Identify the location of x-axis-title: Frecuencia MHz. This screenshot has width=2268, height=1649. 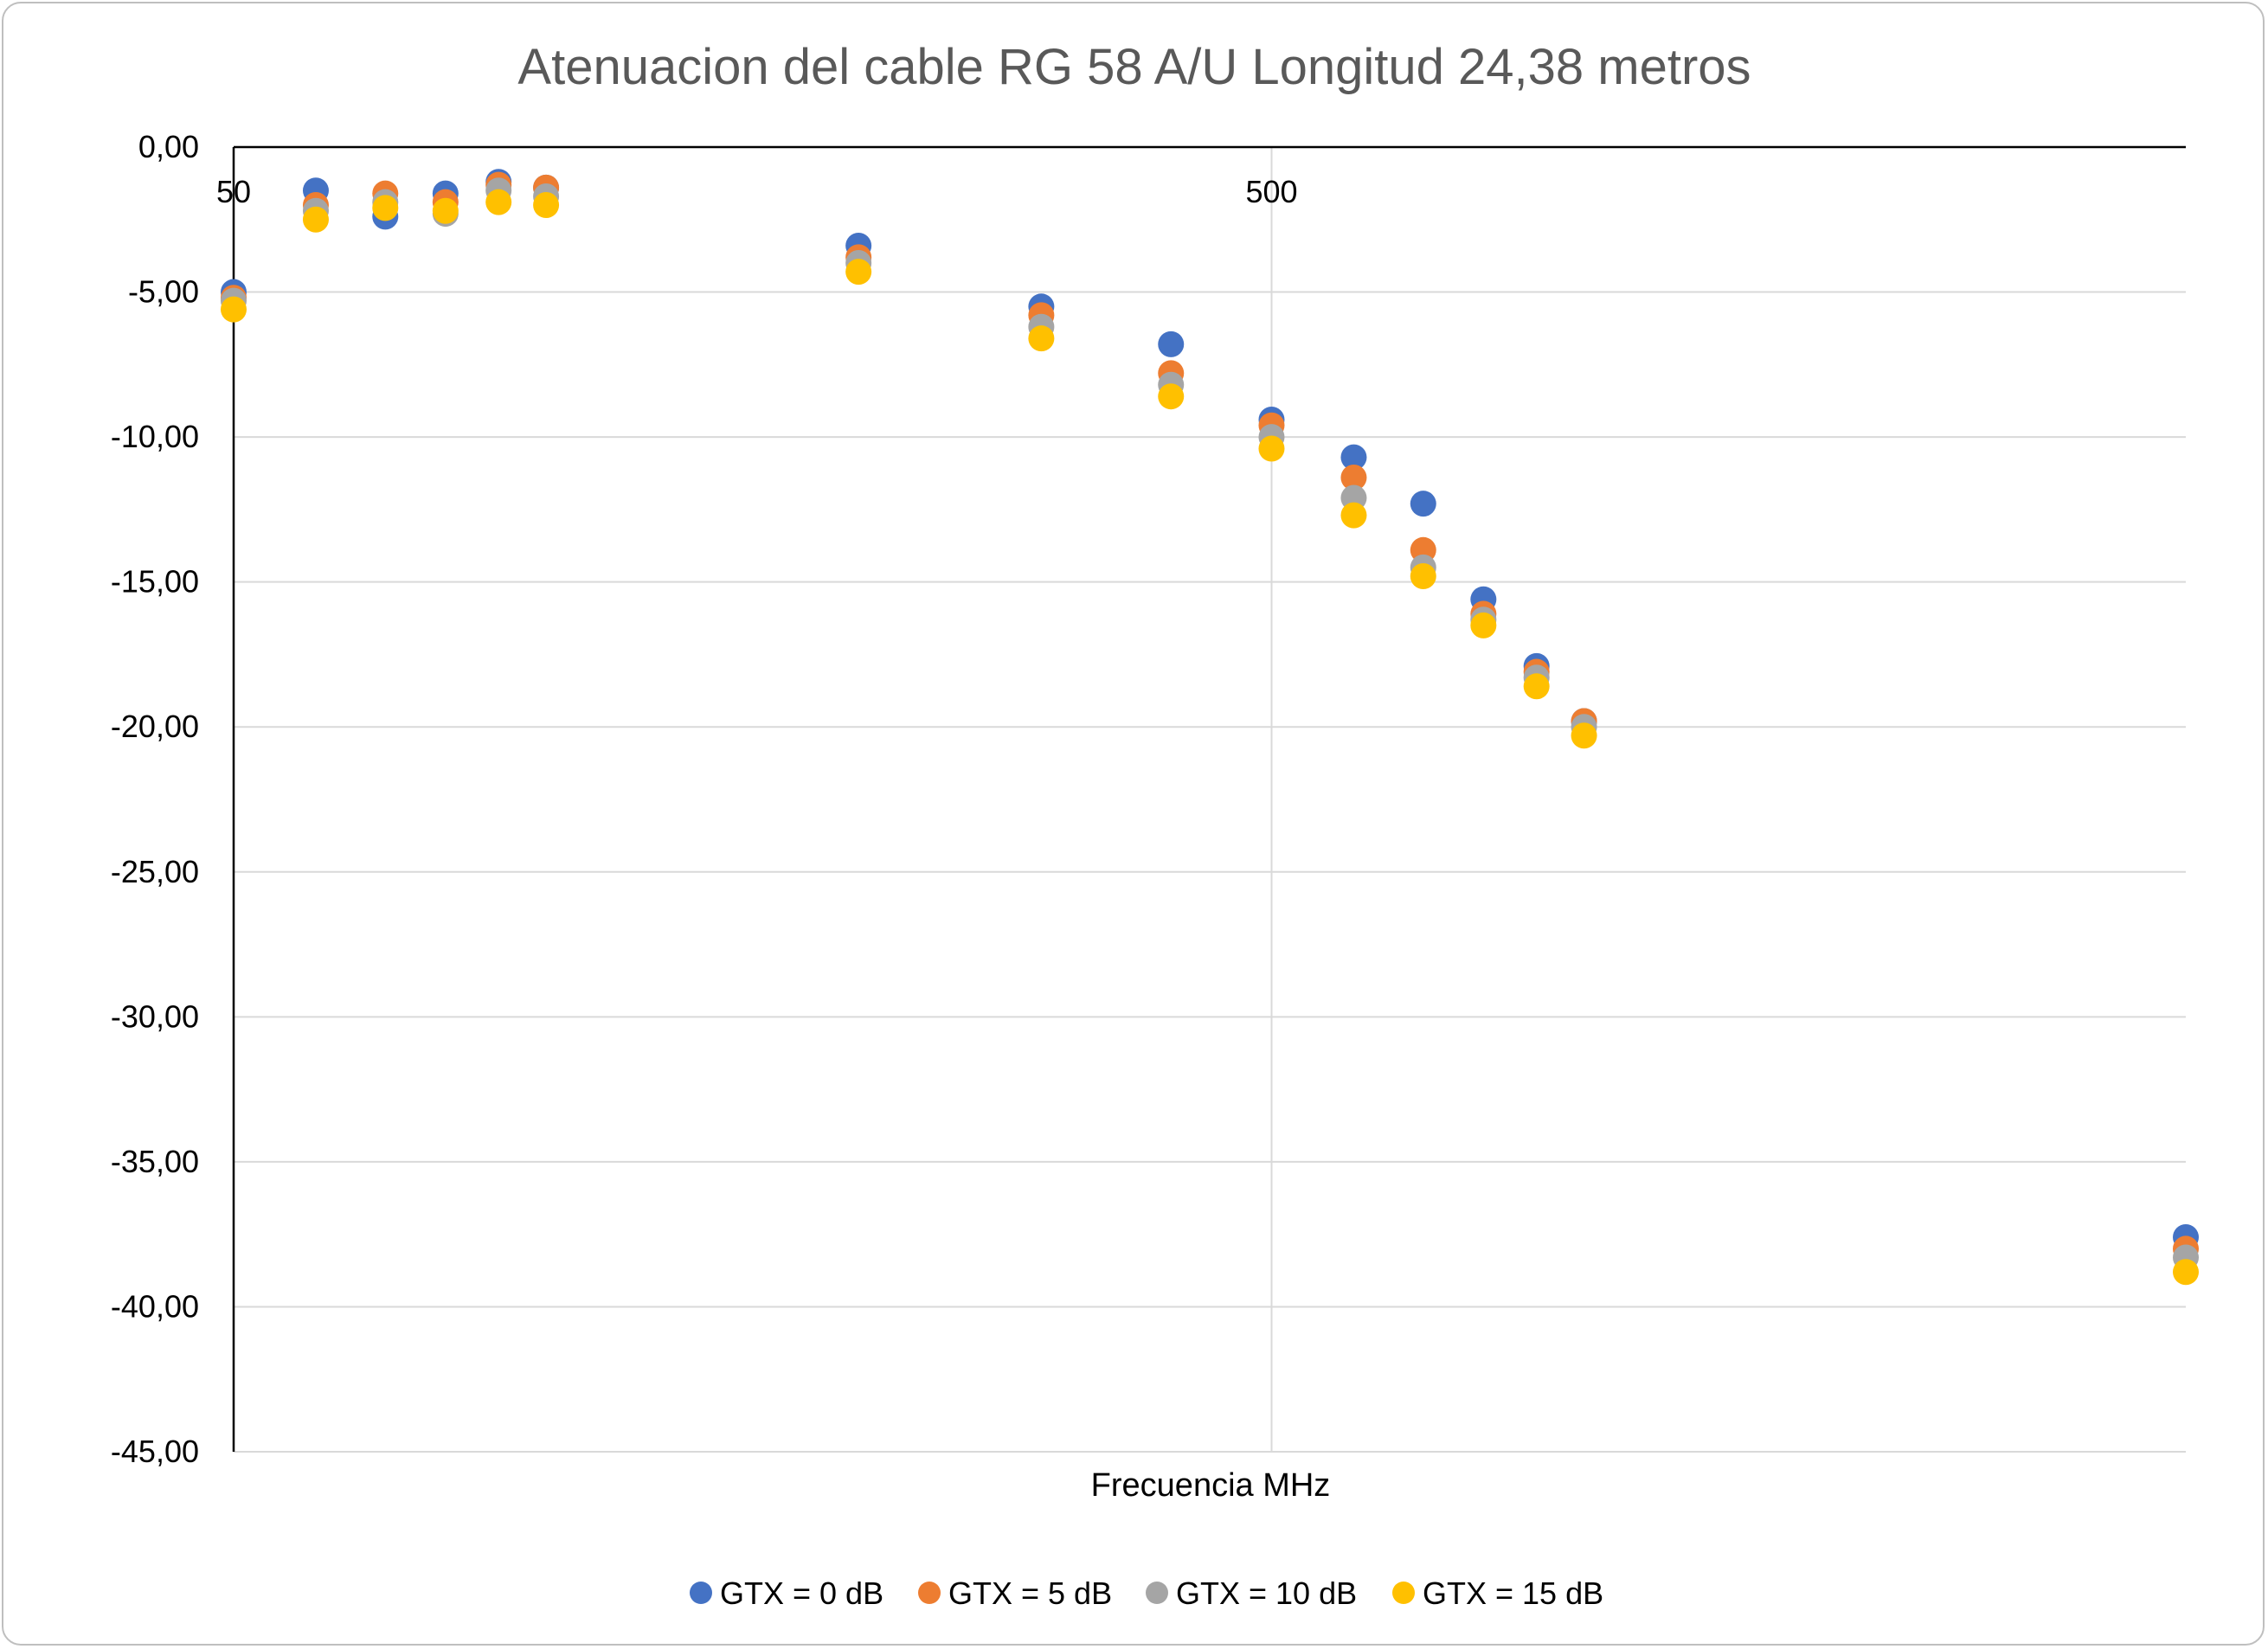
(1211, 1485).